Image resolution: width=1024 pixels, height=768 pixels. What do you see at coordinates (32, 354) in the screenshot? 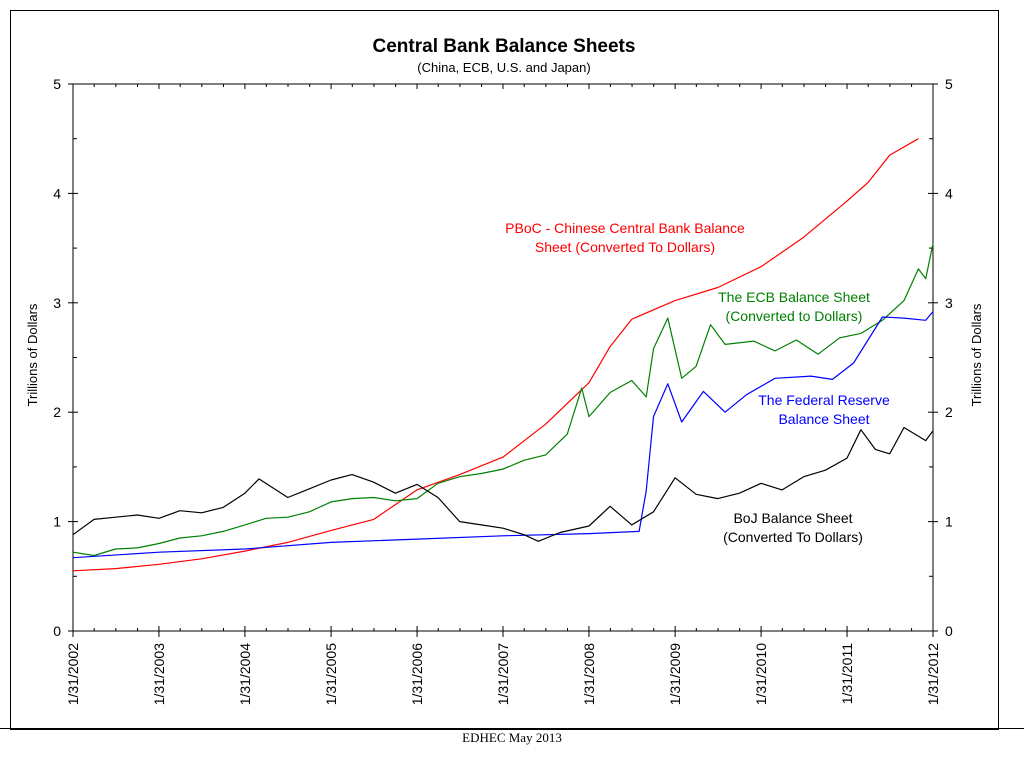
I see `y-axis-label-left: Trillions of Dollars` at bounding box center [32, 354].